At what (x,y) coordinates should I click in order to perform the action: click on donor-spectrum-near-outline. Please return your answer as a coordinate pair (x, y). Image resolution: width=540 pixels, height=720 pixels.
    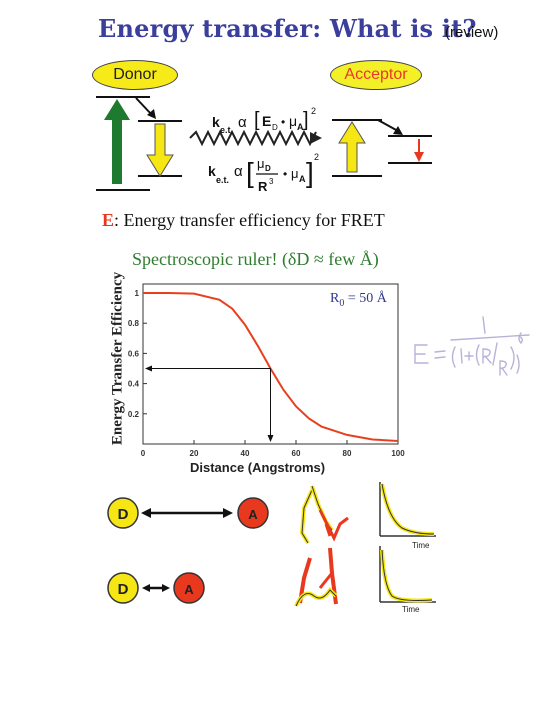
    Looking at the image, I should click on (316, 598).